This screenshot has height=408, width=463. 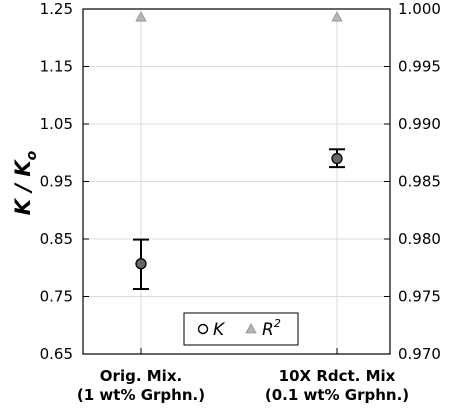 I want to click on y-tick-label: 1.15, so click(x=56, y=67).